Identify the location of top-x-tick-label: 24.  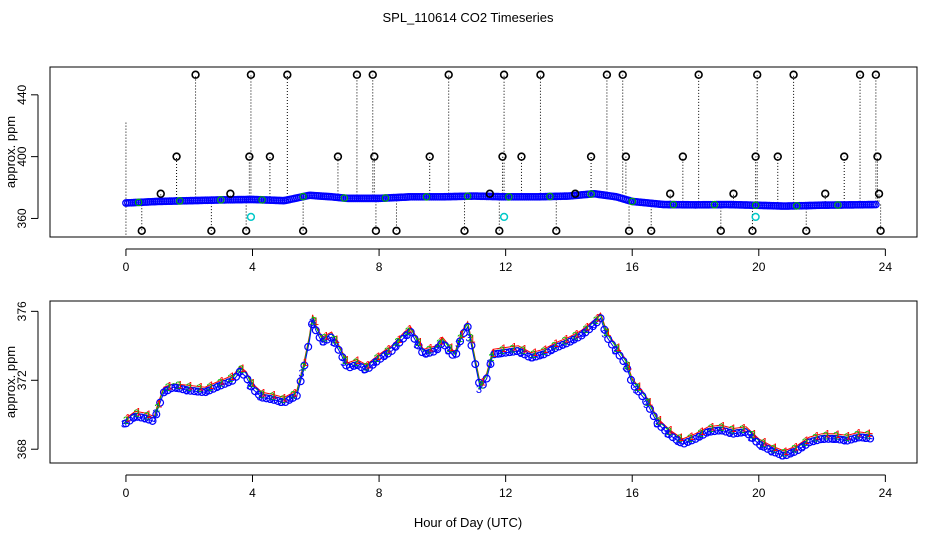
(886, 267).